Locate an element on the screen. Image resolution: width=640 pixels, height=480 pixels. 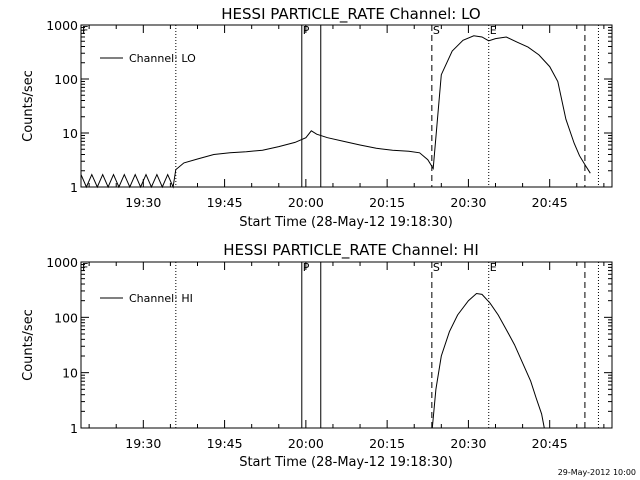
chart-title: HESSI PARTICLE_RATE Channel: LO is located at coordinates (350, 14).